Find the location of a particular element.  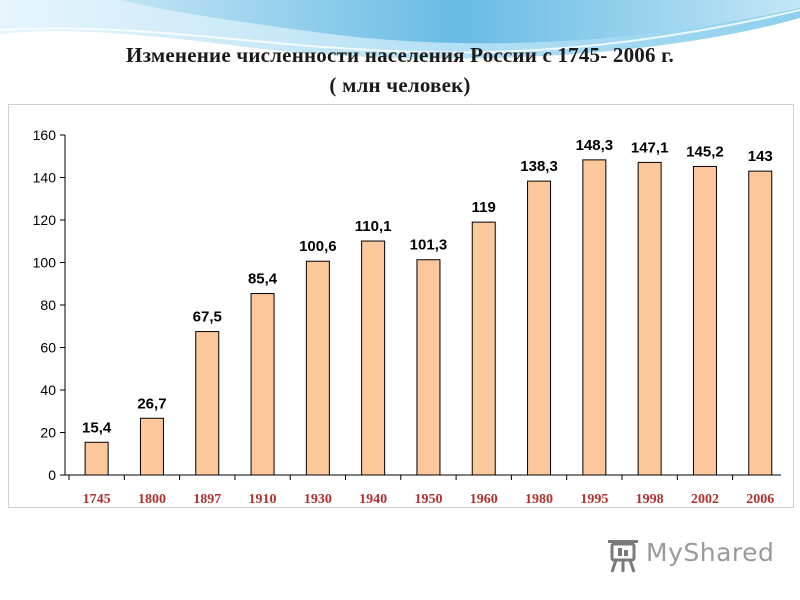

logo-icon is located at coordinates (623, 556).